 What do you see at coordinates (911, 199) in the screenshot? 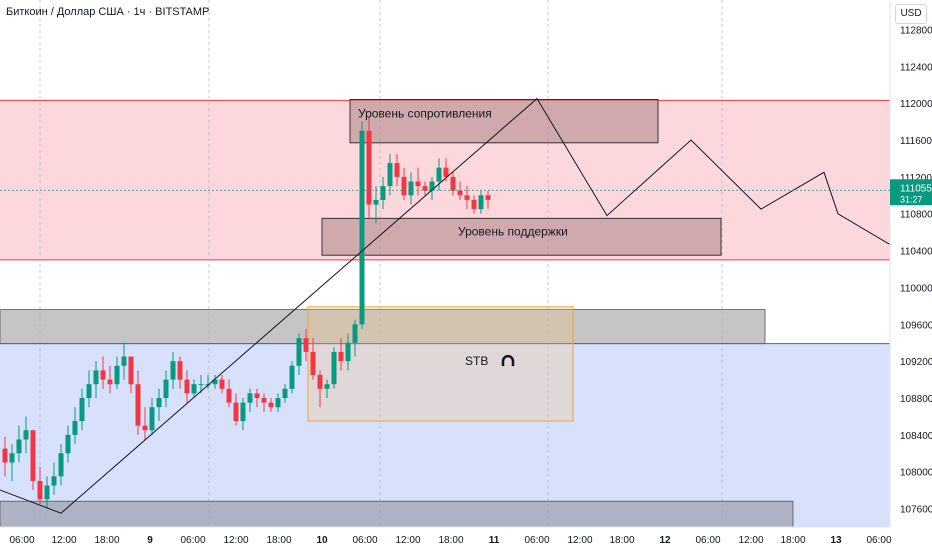
I see `price-badge-countdown: 31:27` at bounding box center [911, 199].